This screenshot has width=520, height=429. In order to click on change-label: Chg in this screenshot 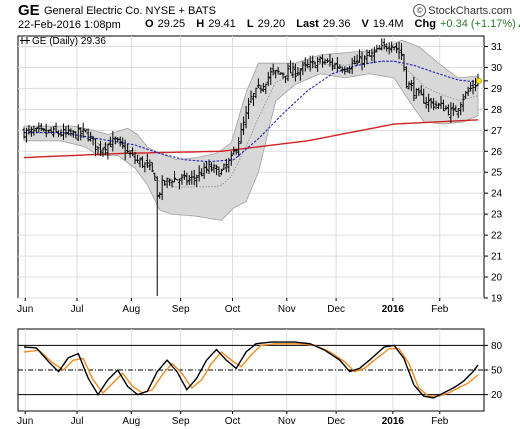, I will do `click(425, 24)`.